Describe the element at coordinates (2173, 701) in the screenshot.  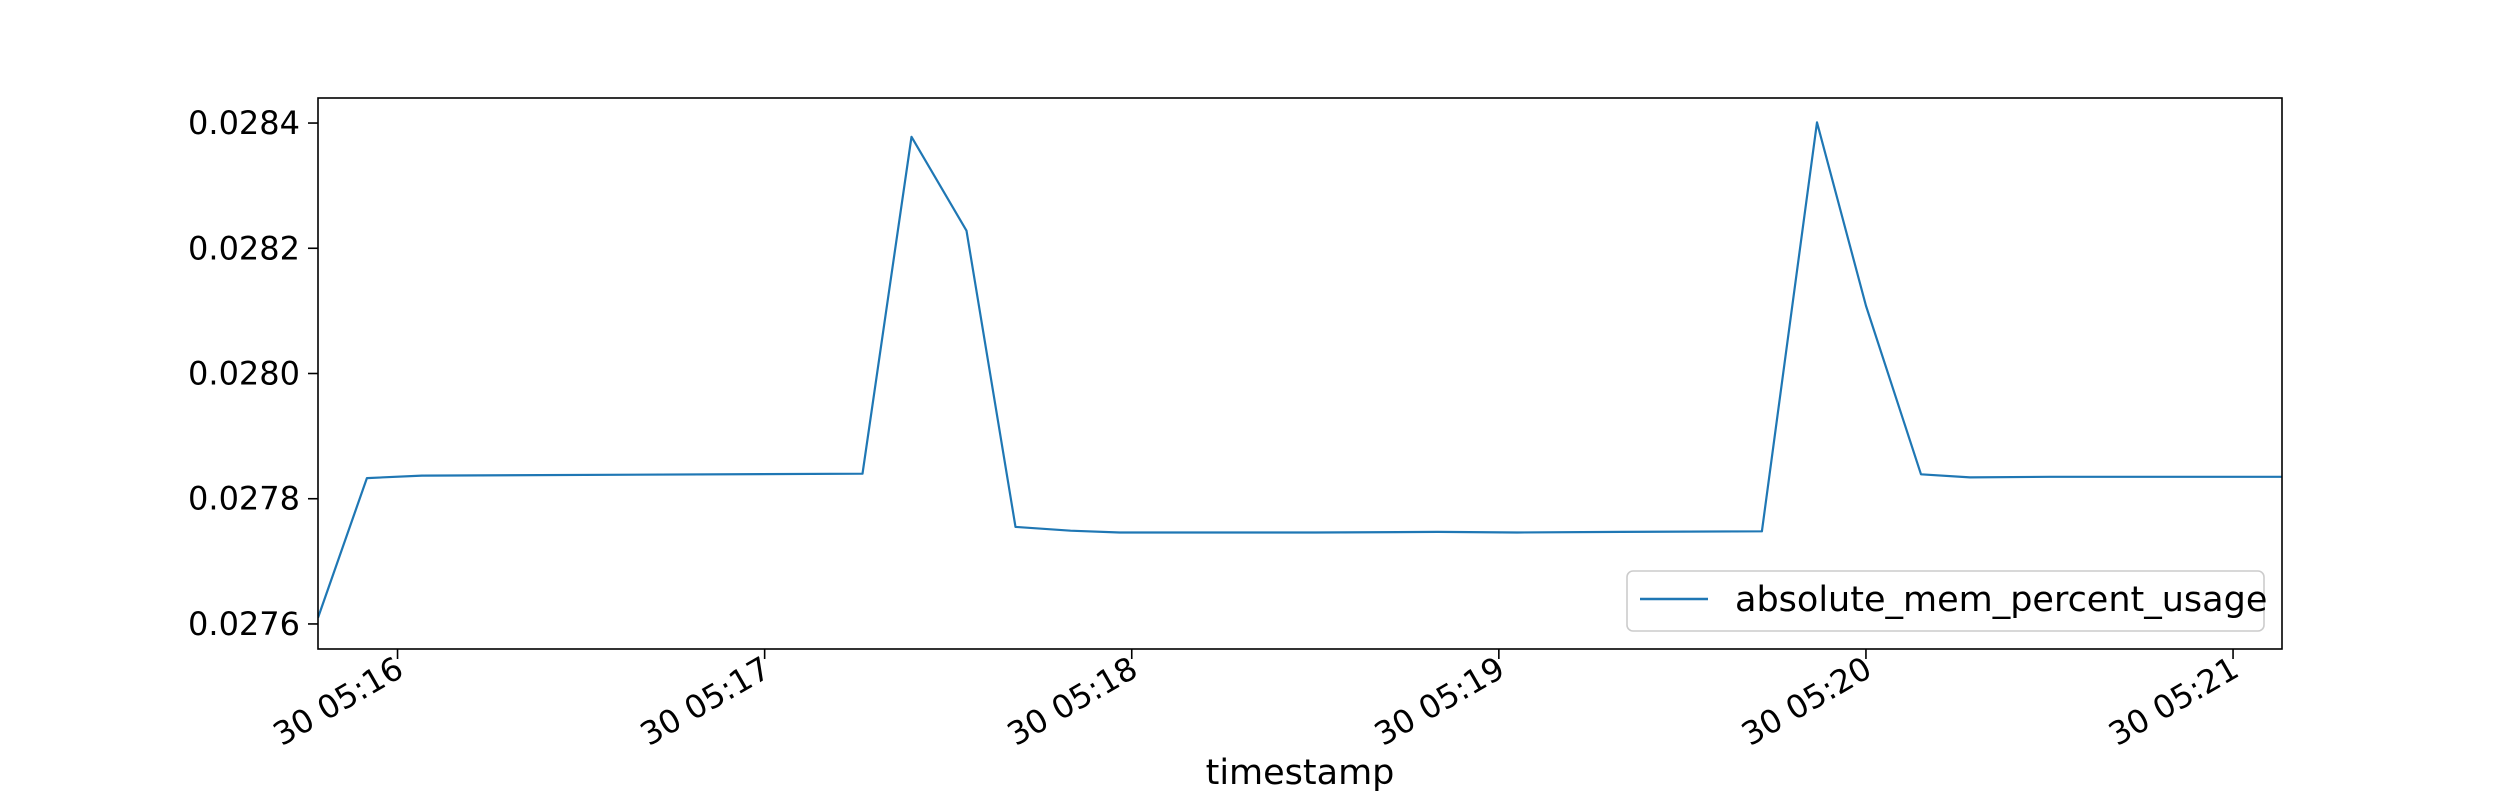
I see `x-tick-label: 30 05:21` at that location.